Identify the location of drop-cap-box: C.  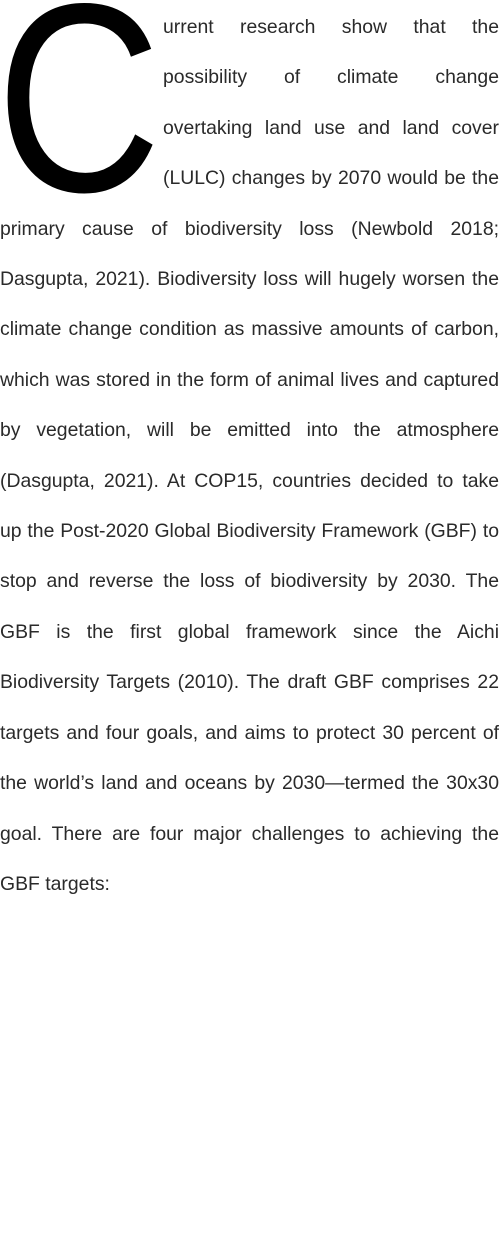
(81, 116).